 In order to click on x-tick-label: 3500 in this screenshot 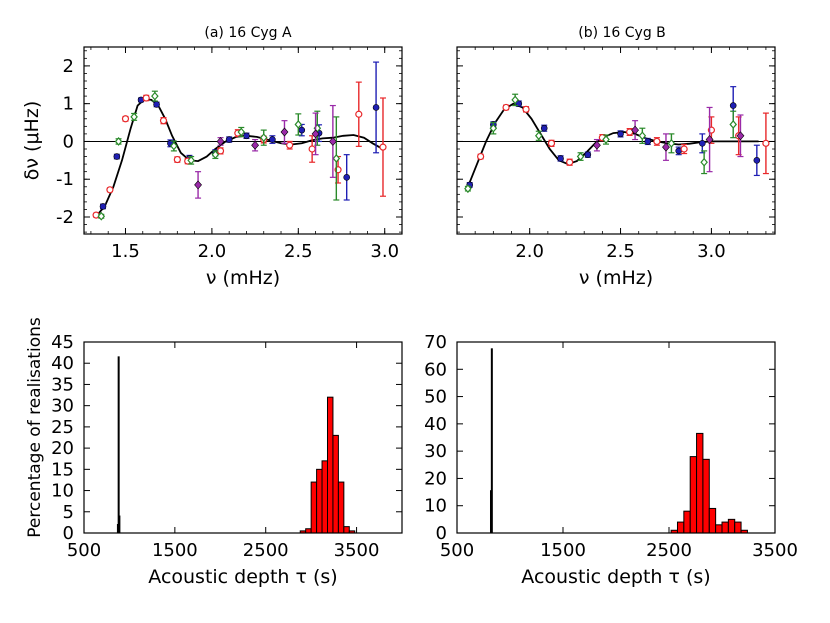, I will do `click(775, 550)`.